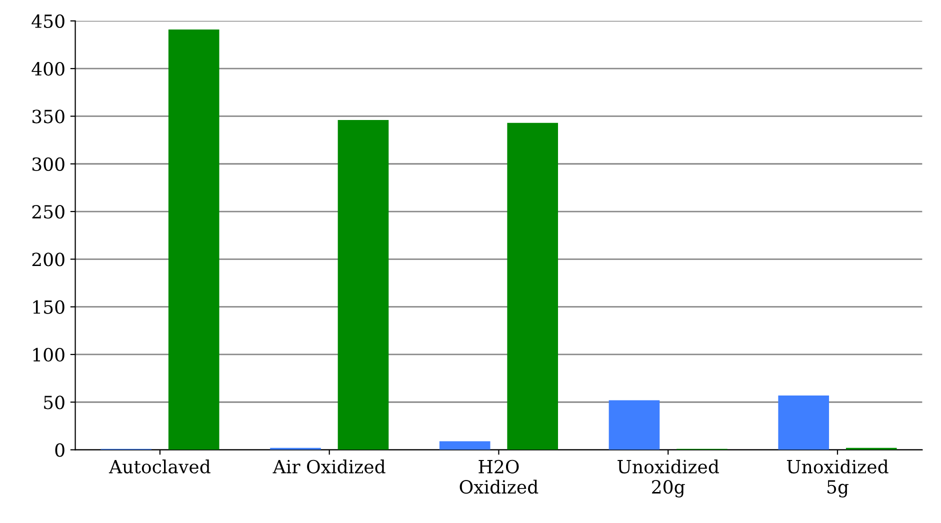 This screenshot has height=523, width=941. I want to click on x-tick-label: Air Oxidized, so click(329, 467).